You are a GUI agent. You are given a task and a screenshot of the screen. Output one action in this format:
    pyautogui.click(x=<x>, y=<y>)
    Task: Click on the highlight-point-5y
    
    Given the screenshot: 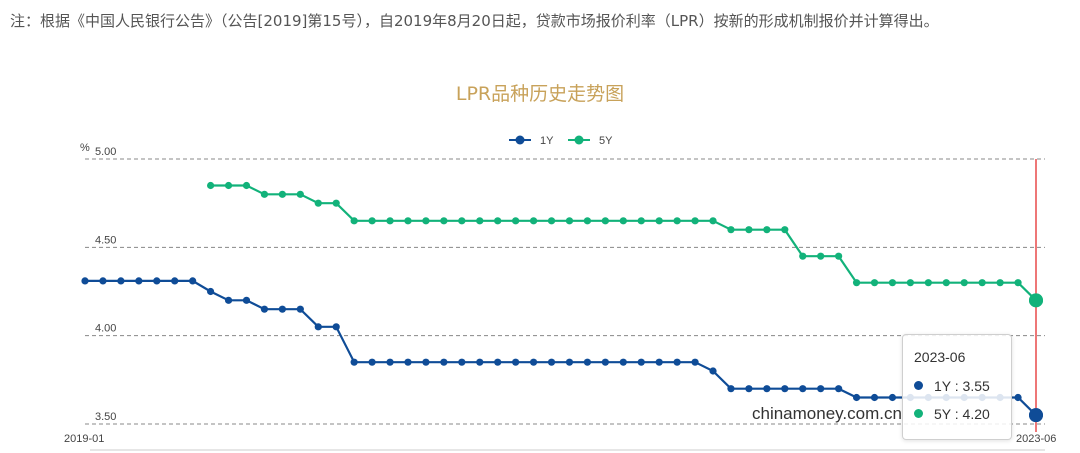 What is the action you would take?
    pyautogui.click(x=1036, y=300)
    